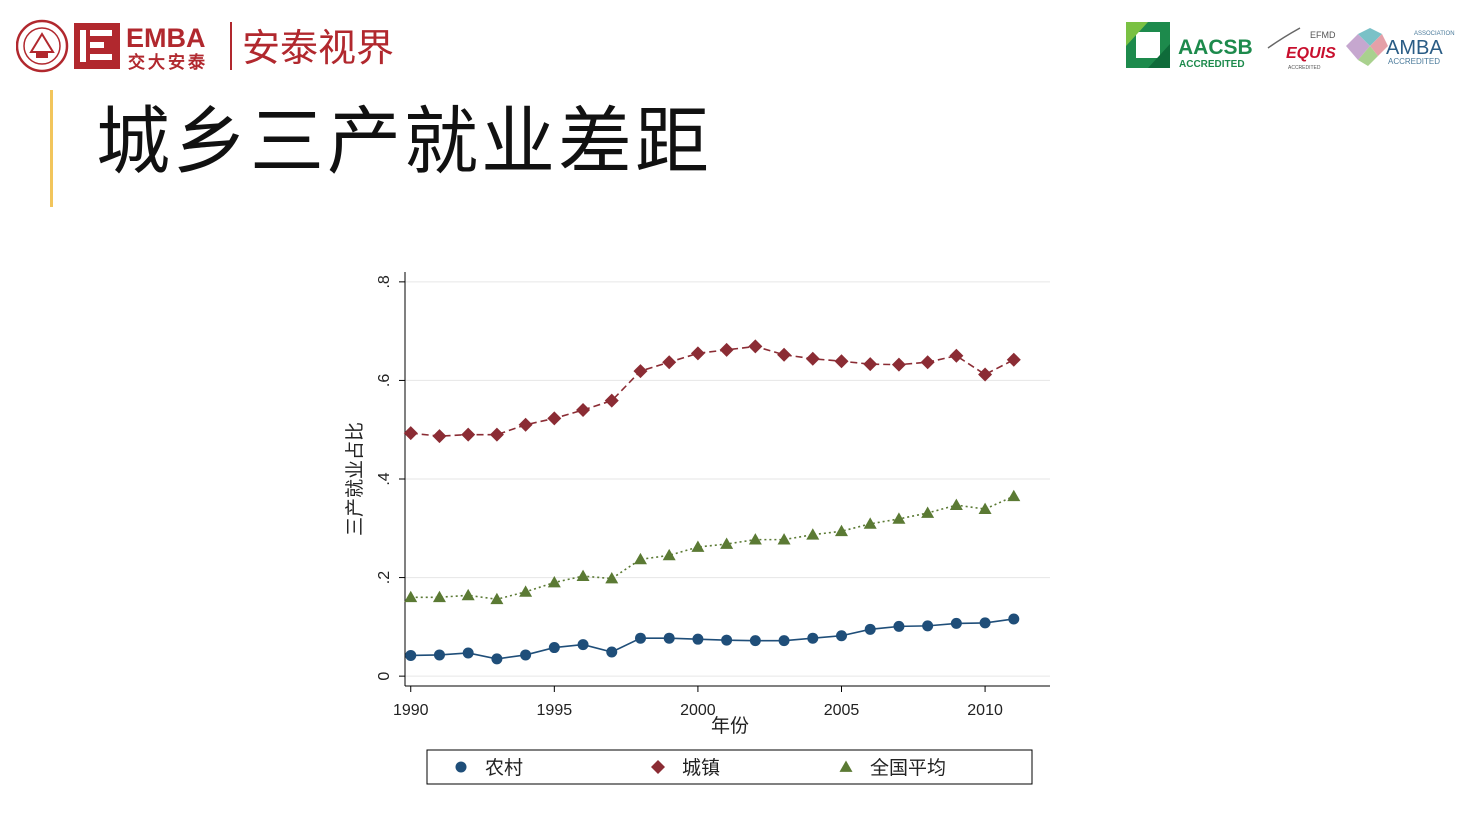 This screenshot has width=1468, height=816. I want to click on equis-text: EQUIS, so click(1311, 53).